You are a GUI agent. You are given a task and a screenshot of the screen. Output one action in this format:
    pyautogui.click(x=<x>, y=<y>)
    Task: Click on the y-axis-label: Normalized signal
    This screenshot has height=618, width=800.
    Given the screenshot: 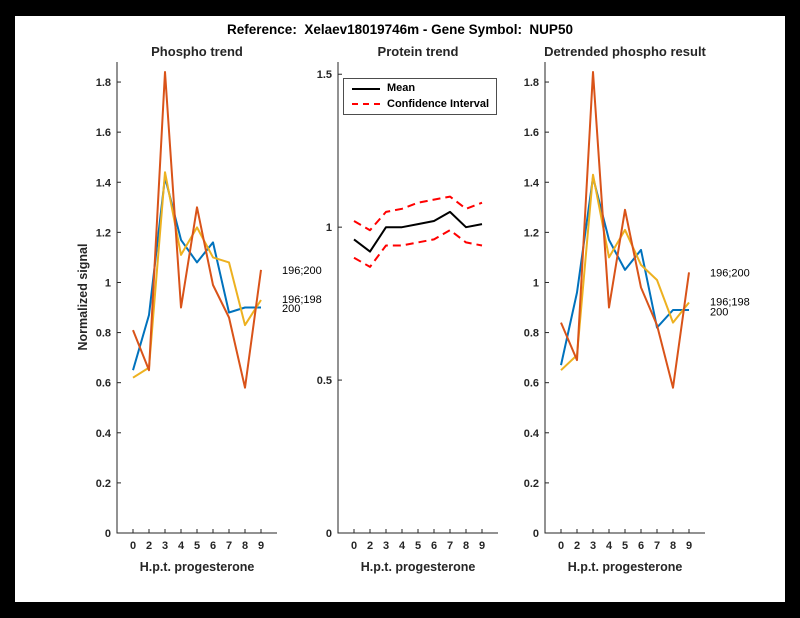 What is the action you would take?
    pyautogui.click(x=83, y=297)
    